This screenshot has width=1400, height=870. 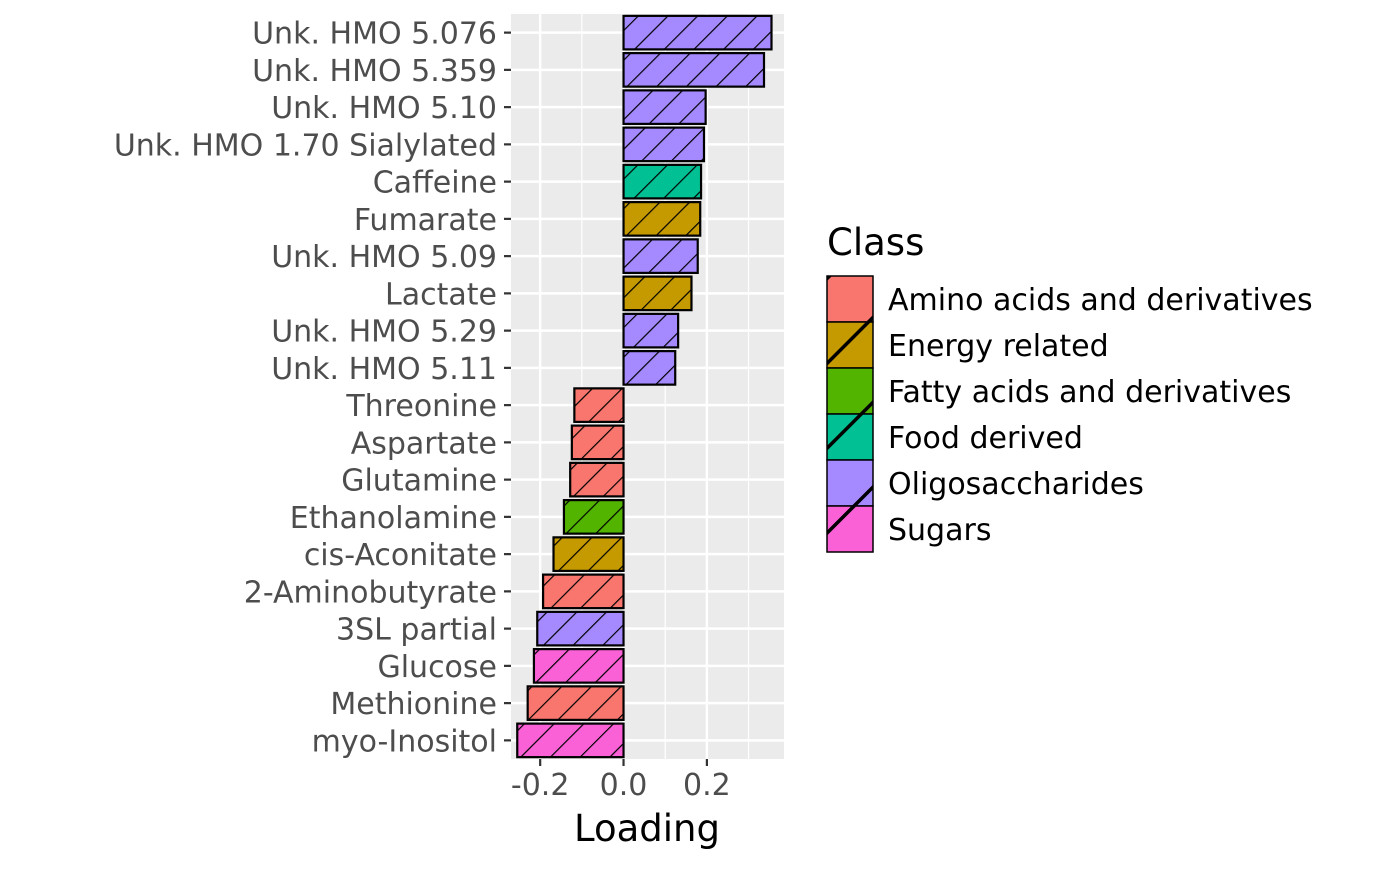 I want to click on y-tick-label: Lactate, so click(x=441, y=294).